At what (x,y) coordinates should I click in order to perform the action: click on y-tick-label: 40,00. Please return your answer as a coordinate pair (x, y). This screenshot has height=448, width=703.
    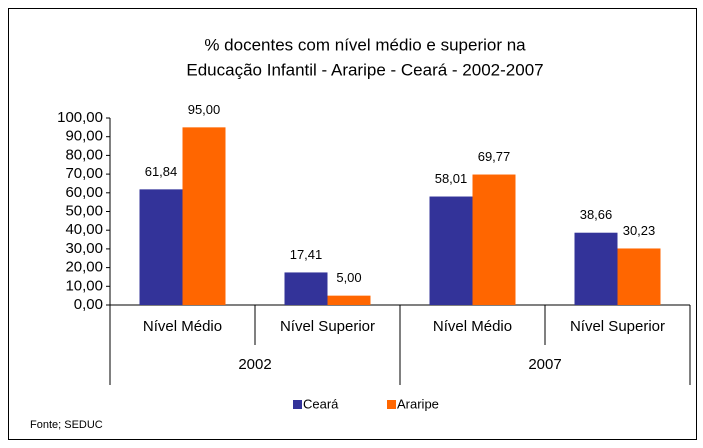
    Looking at the image, I should click on (84, 229).